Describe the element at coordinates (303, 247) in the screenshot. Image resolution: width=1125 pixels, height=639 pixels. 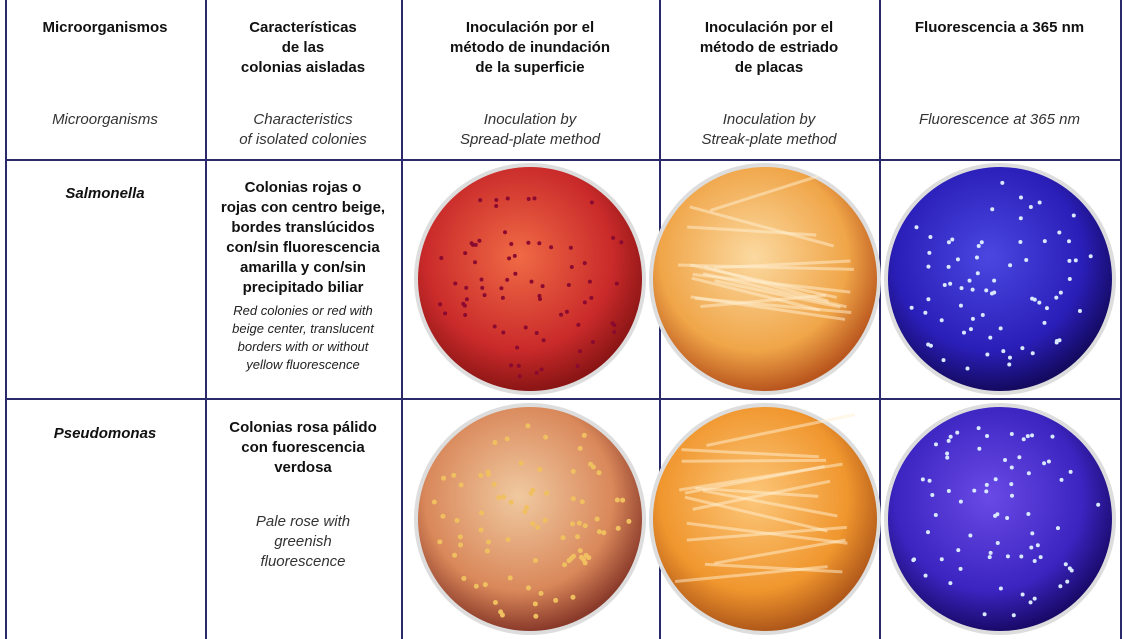
I see `characteristics-es: con/sin fluorescencia` at that location.